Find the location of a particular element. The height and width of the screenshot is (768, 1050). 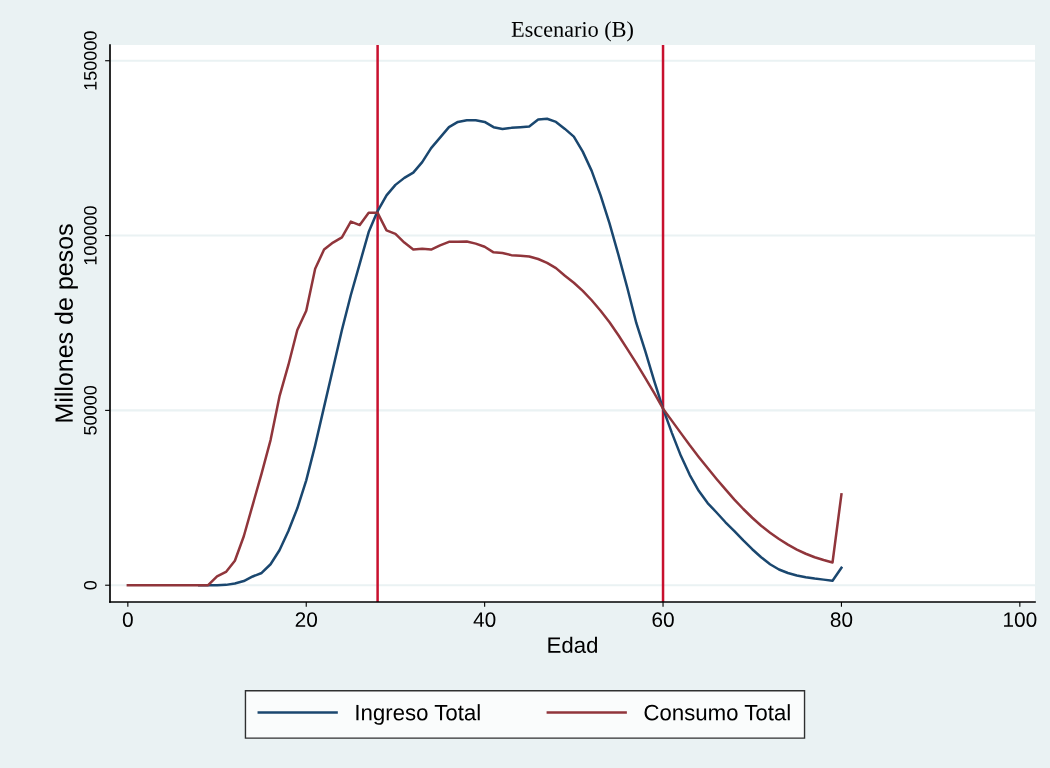

y-tick-label: 50000 is located at coordinates (90, 410).